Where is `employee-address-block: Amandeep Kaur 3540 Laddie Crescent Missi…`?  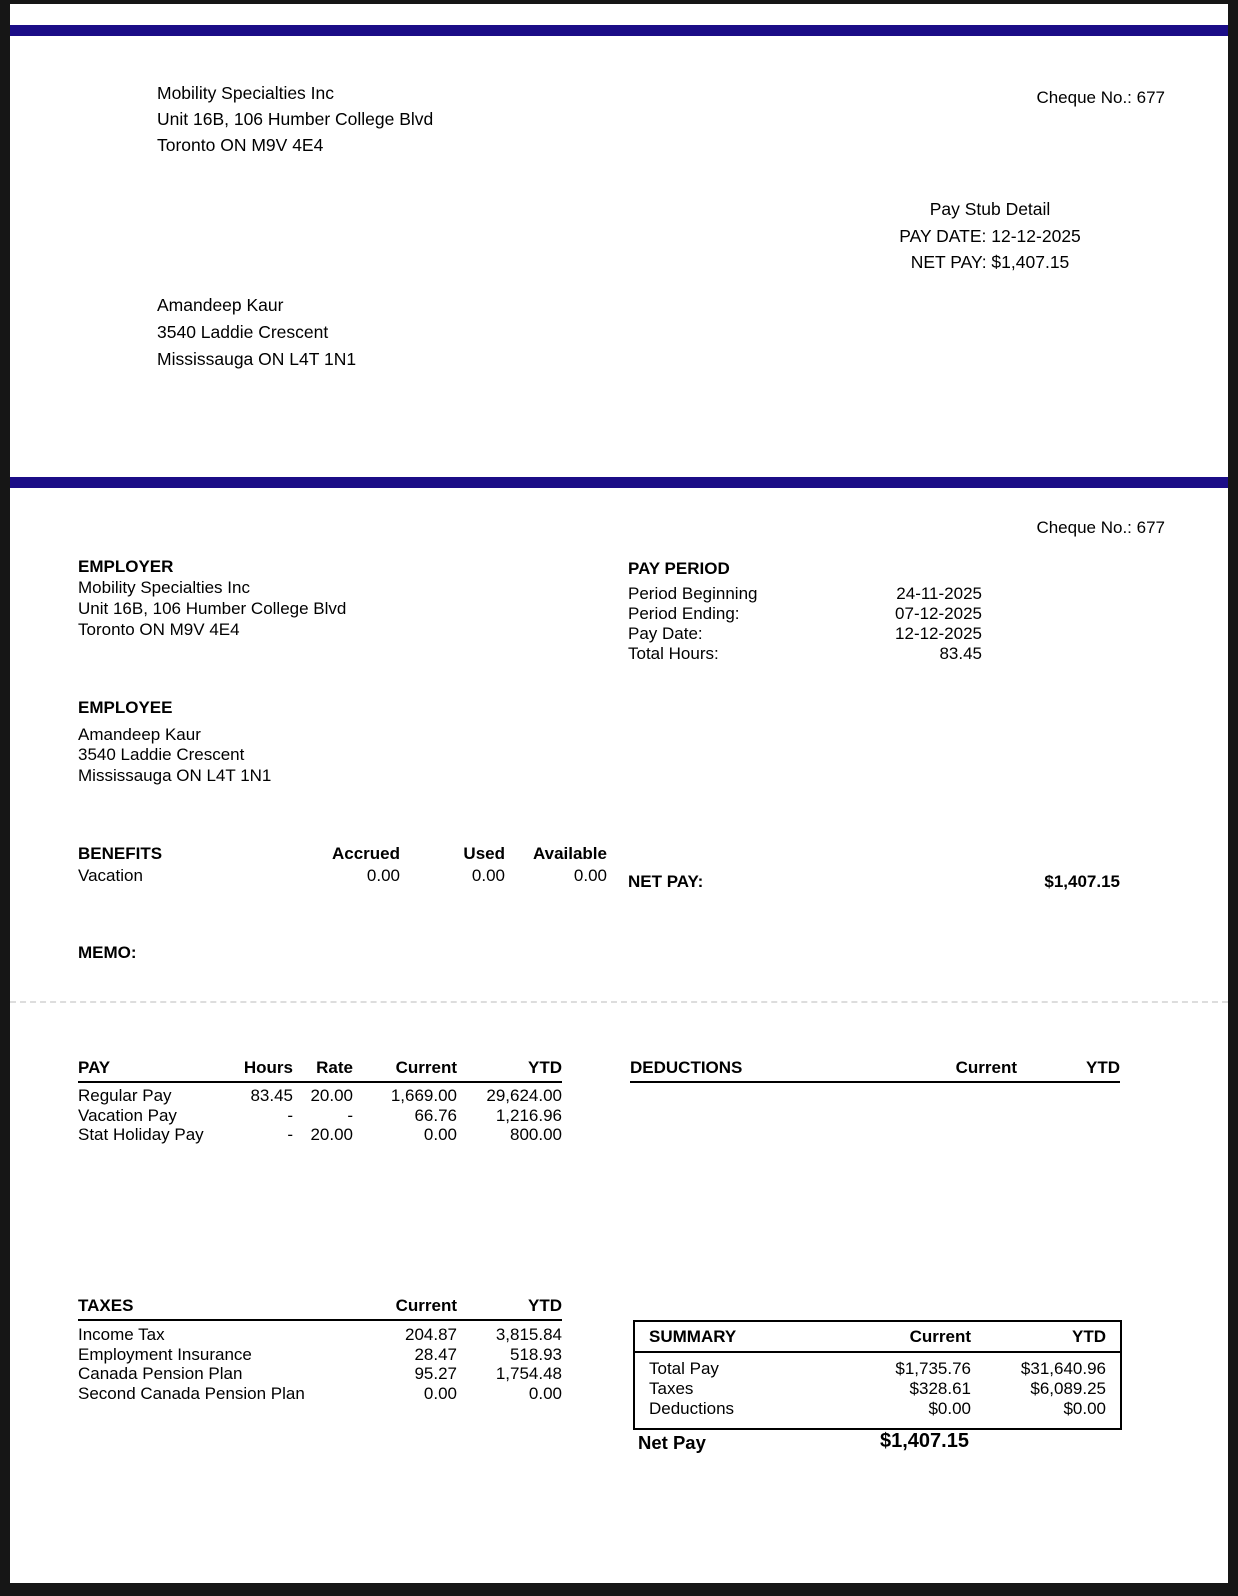 employee-address-block: Amandeep Kaur 3540 Laddie Crescent Missi… is located at coordinates (256, 332).